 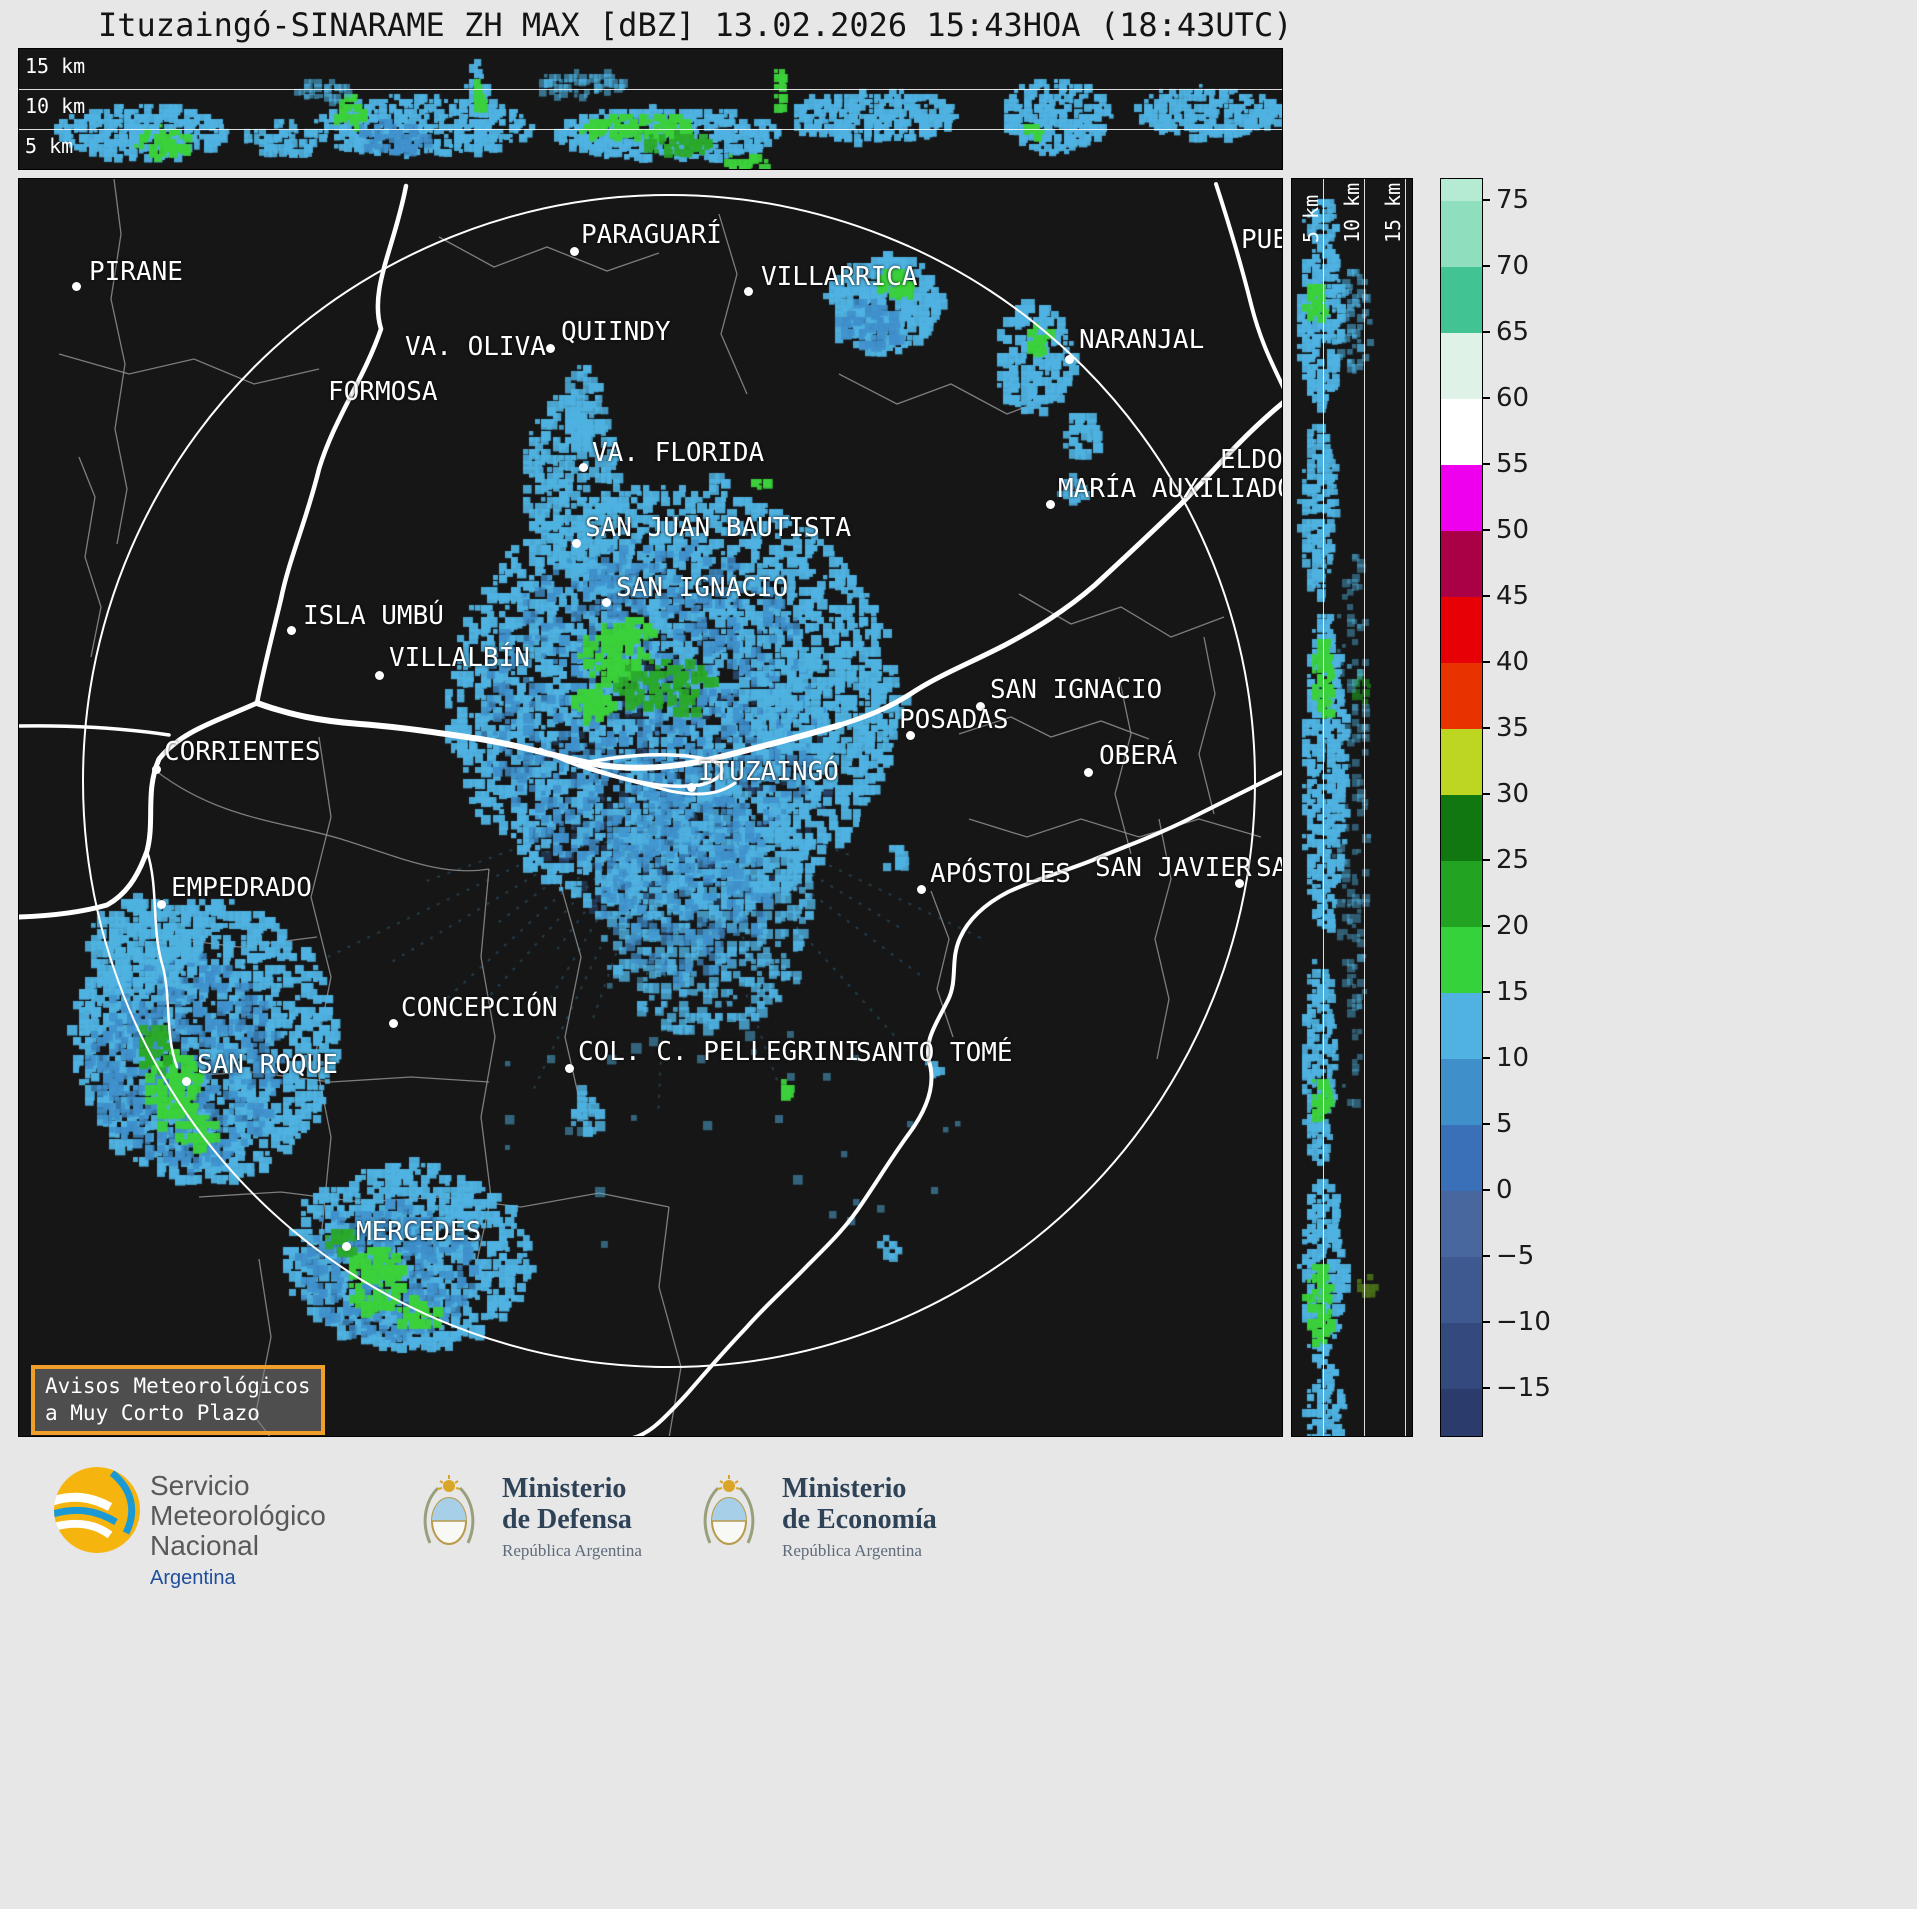 What do you see at coordinates (1513, 794) in the screenshot?
I see `colorbar-tick-label: 30` at bounding box center [1513, 794].